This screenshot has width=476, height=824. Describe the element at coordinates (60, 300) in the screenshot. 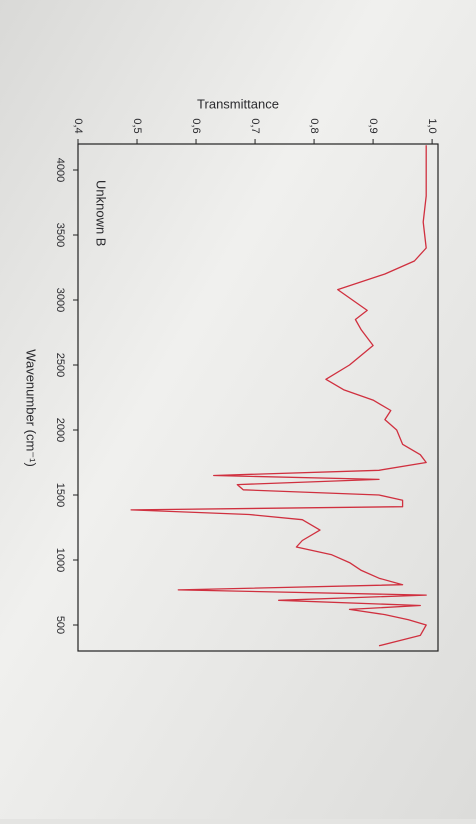

I see `x-tick-label: 3000` at that location.